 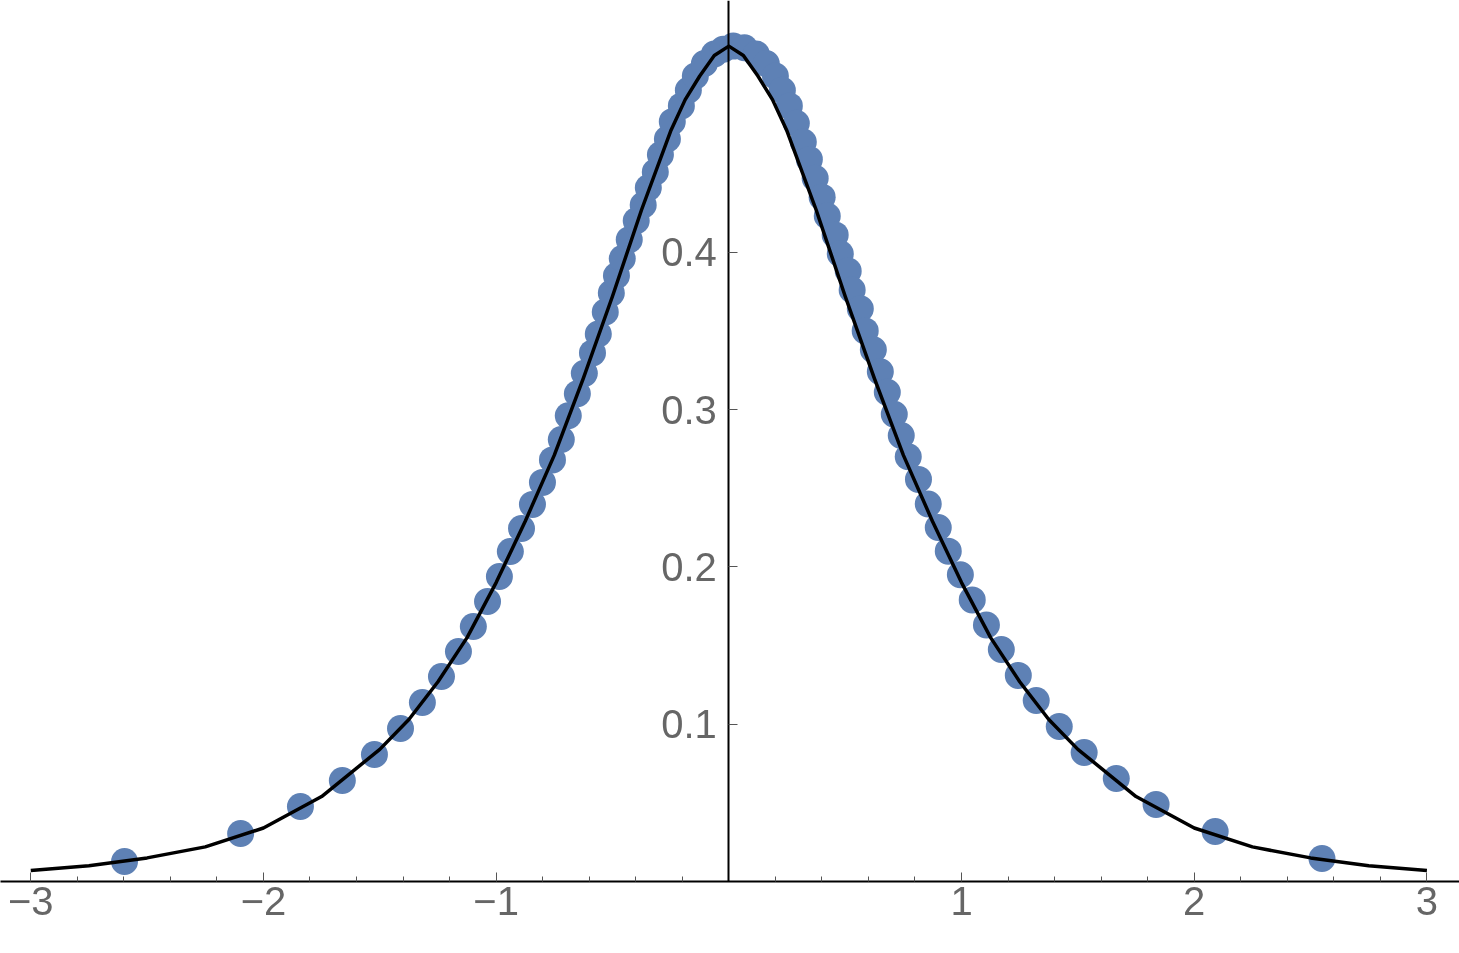 I want to click on x-tick-label: 2, so click(x=1194, y=900).